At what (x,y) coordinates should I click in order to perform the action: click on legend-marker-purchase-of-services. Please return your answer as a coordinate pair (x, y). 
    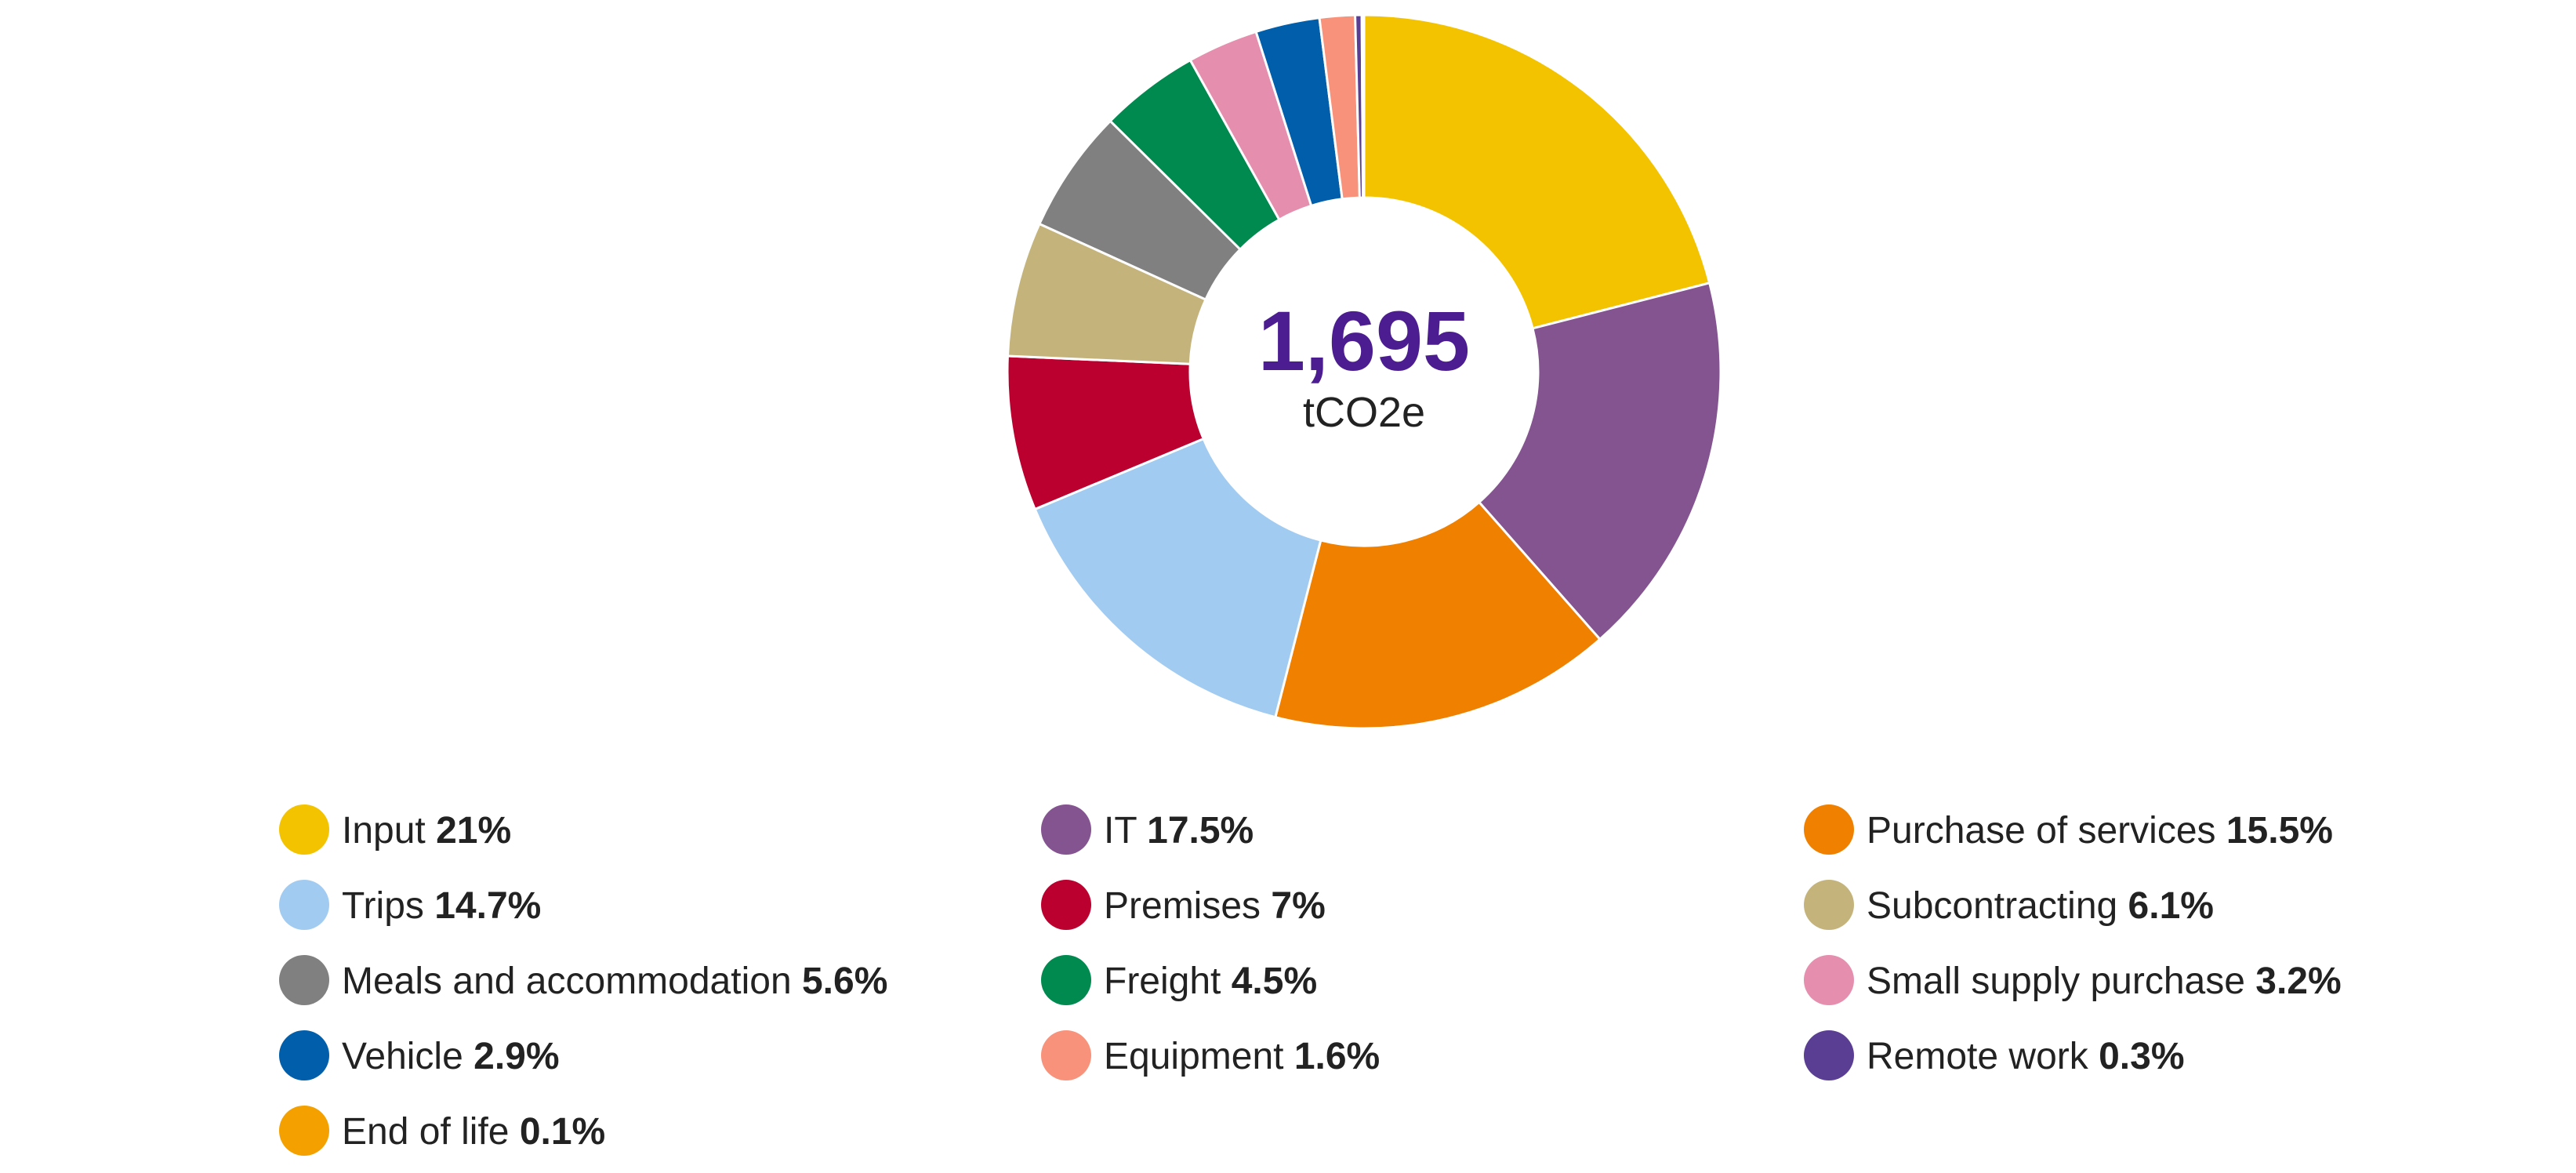
    Looking at the image, I should click on (1829, 829).